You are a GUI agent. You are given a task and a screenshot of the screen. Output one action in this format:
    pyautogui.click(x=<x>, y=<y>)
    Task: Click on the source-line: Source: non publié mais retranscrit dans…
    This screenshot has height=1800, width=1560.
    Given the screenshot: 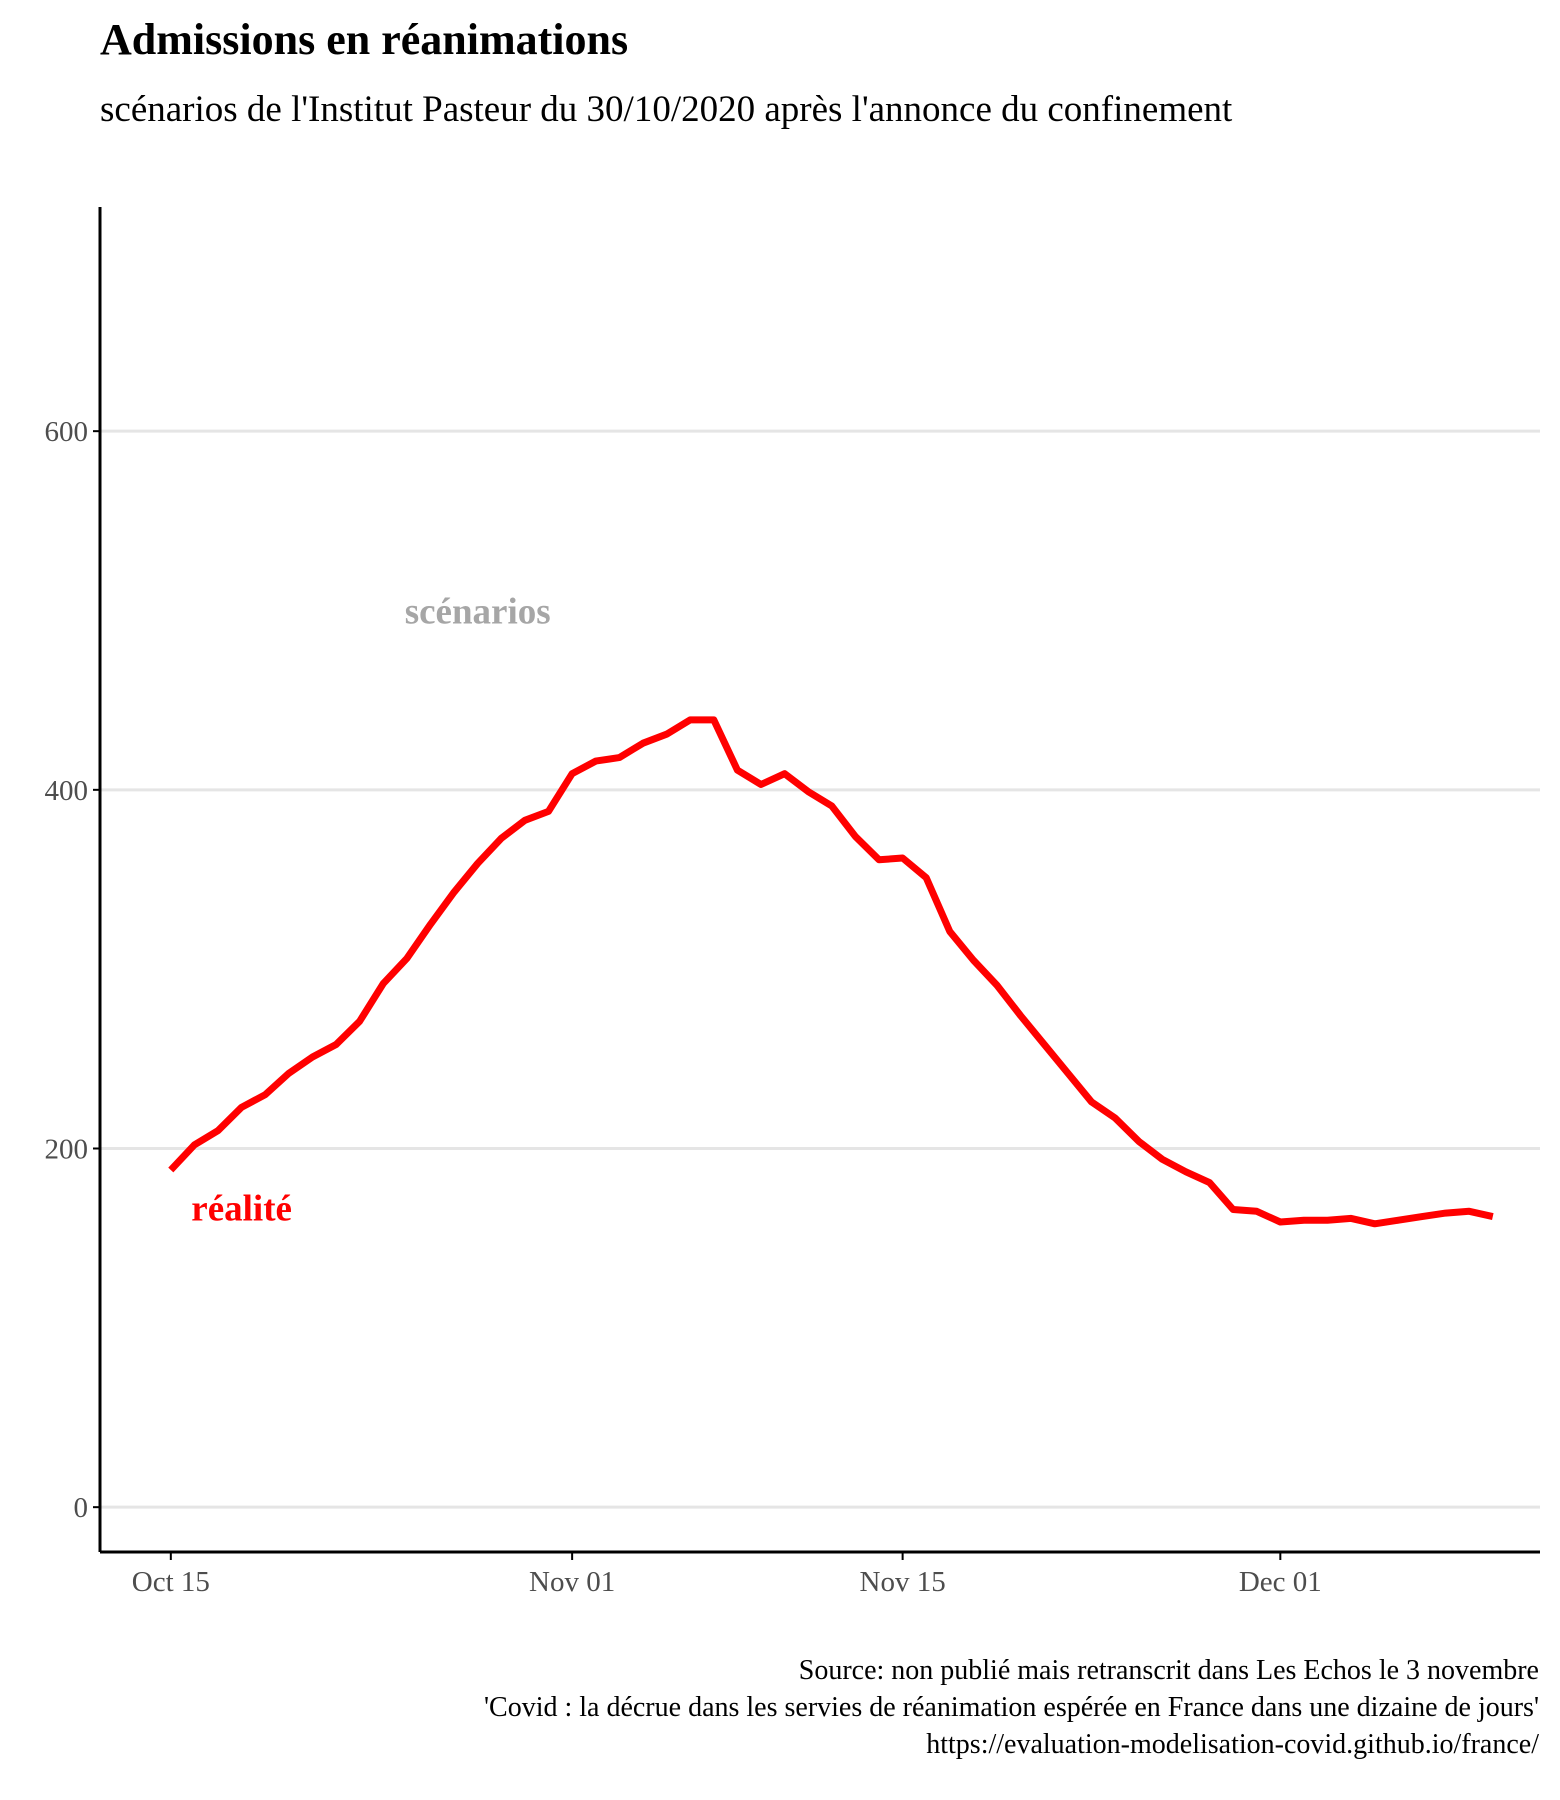 What is the action you would take?
    pyautogui.click(x=1168, y=1670)
    